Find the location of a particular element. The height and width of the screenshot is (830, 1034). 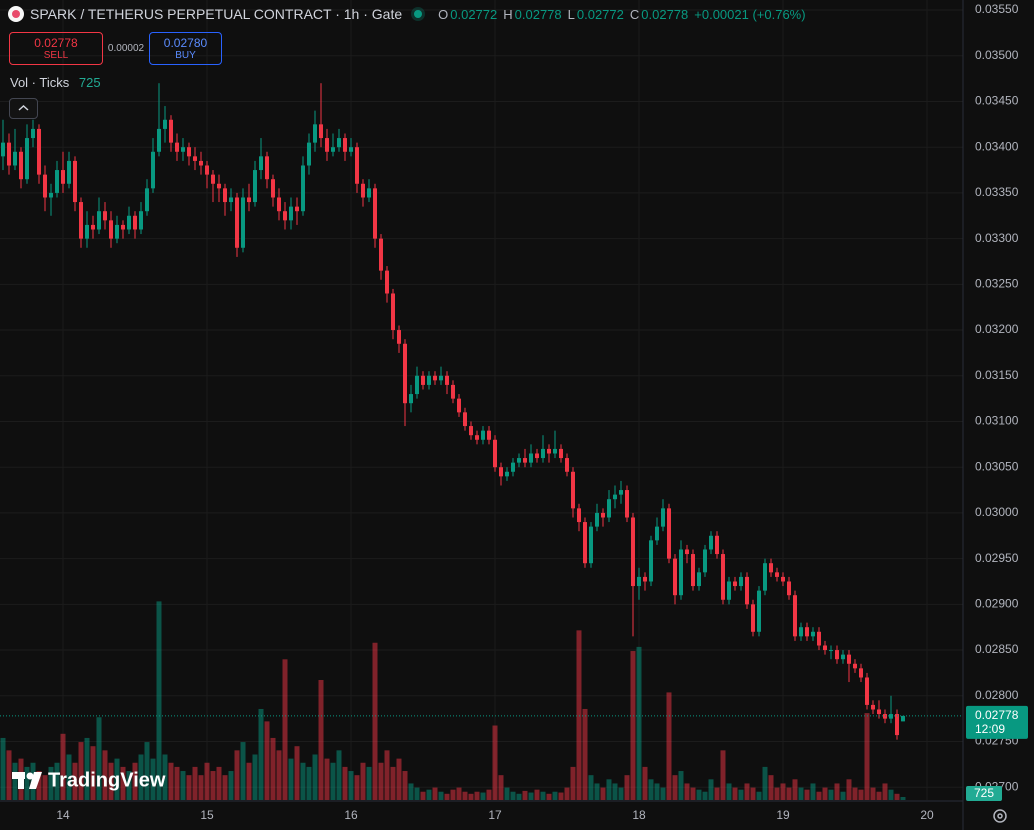

sell-label: SELL is located at coordinates (56, 55).